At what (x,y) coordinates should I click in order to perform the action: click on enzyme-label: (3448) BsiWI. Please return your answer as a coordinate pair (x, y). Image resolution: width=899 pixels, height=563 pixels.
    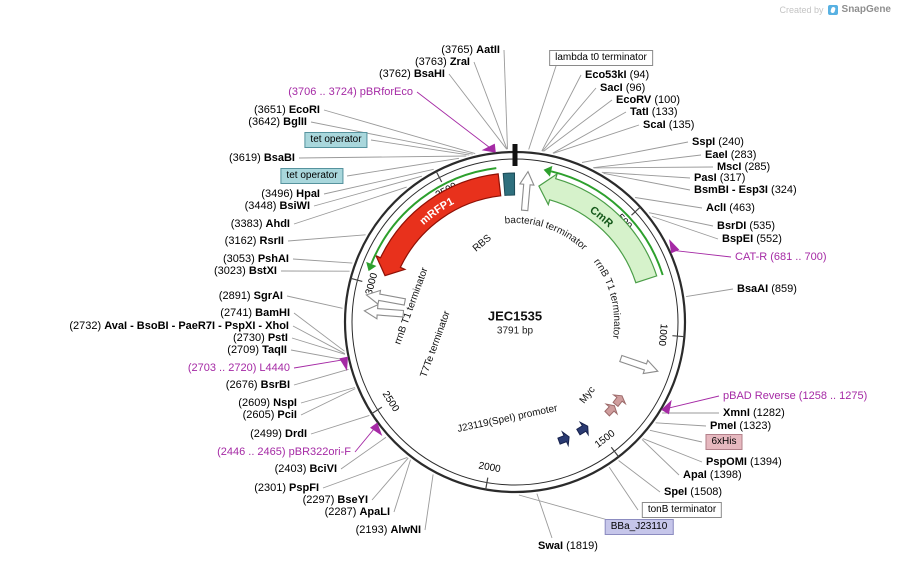
    Looking at the image, I should click on (277, 206).